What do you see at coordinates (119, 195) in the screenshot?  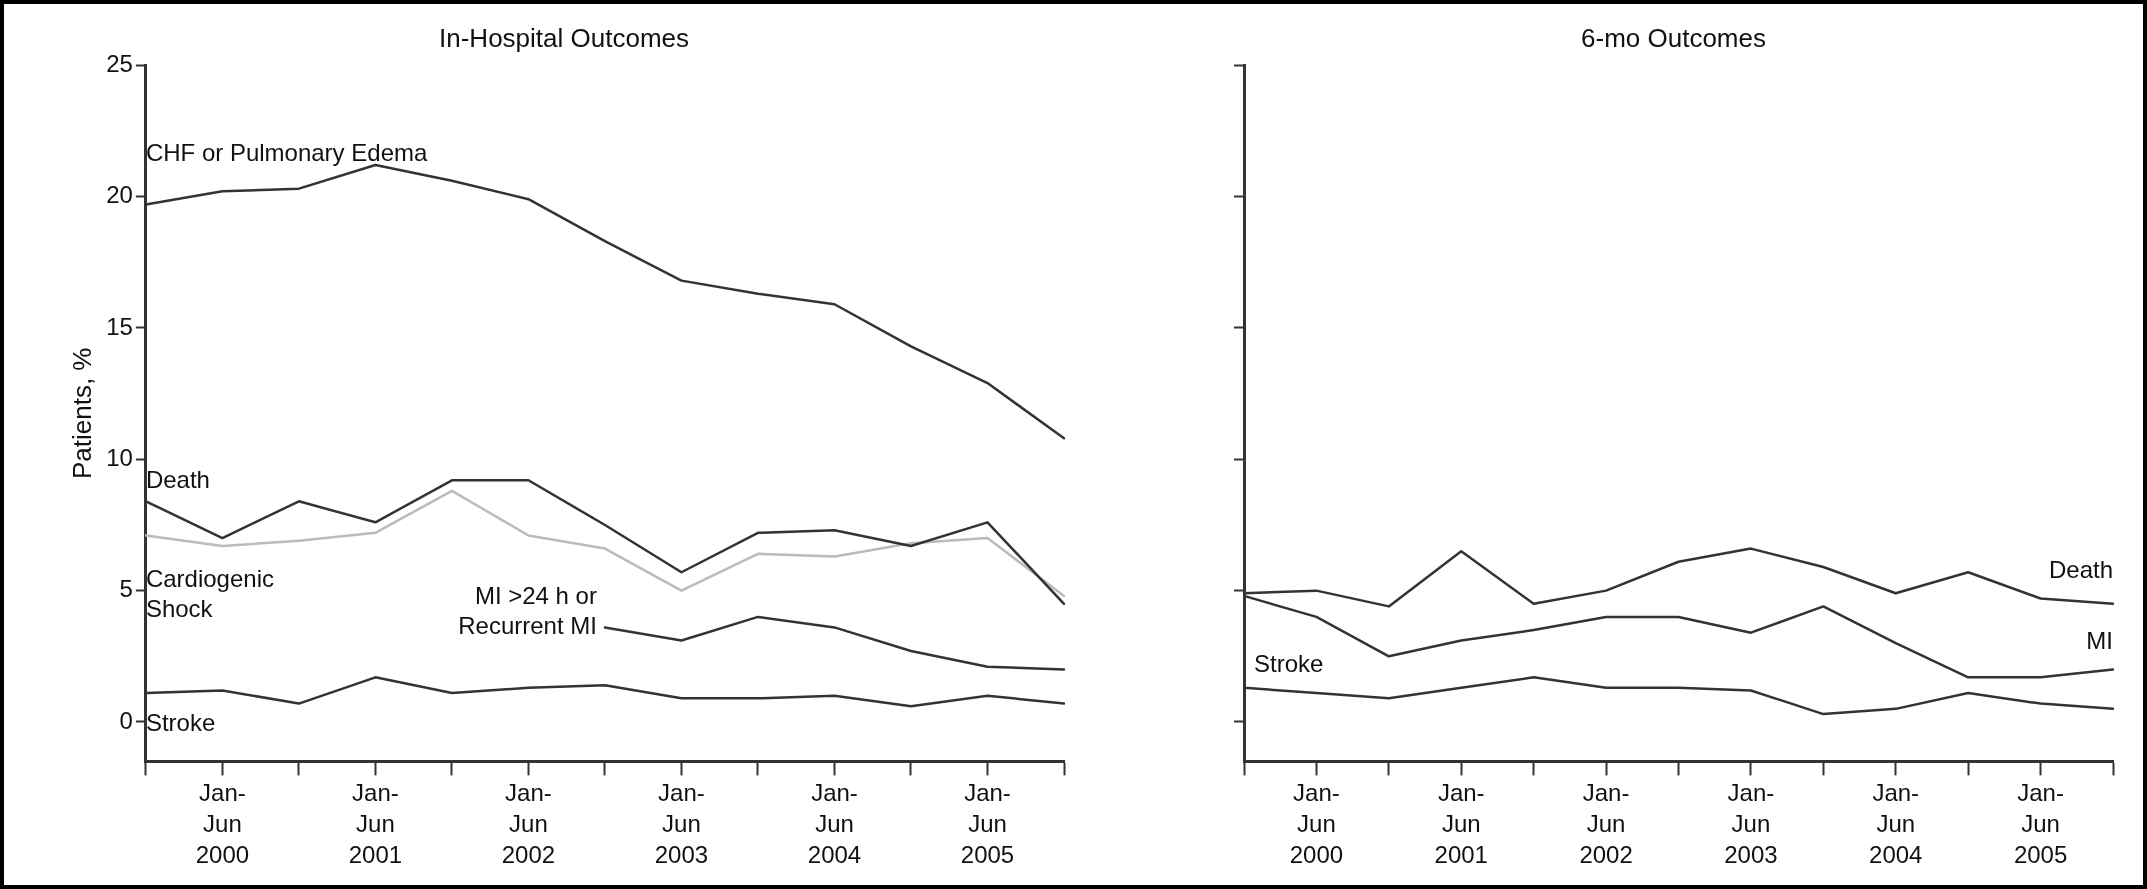 I see `y-tick-label: 20` at bounding box center [119, 195].